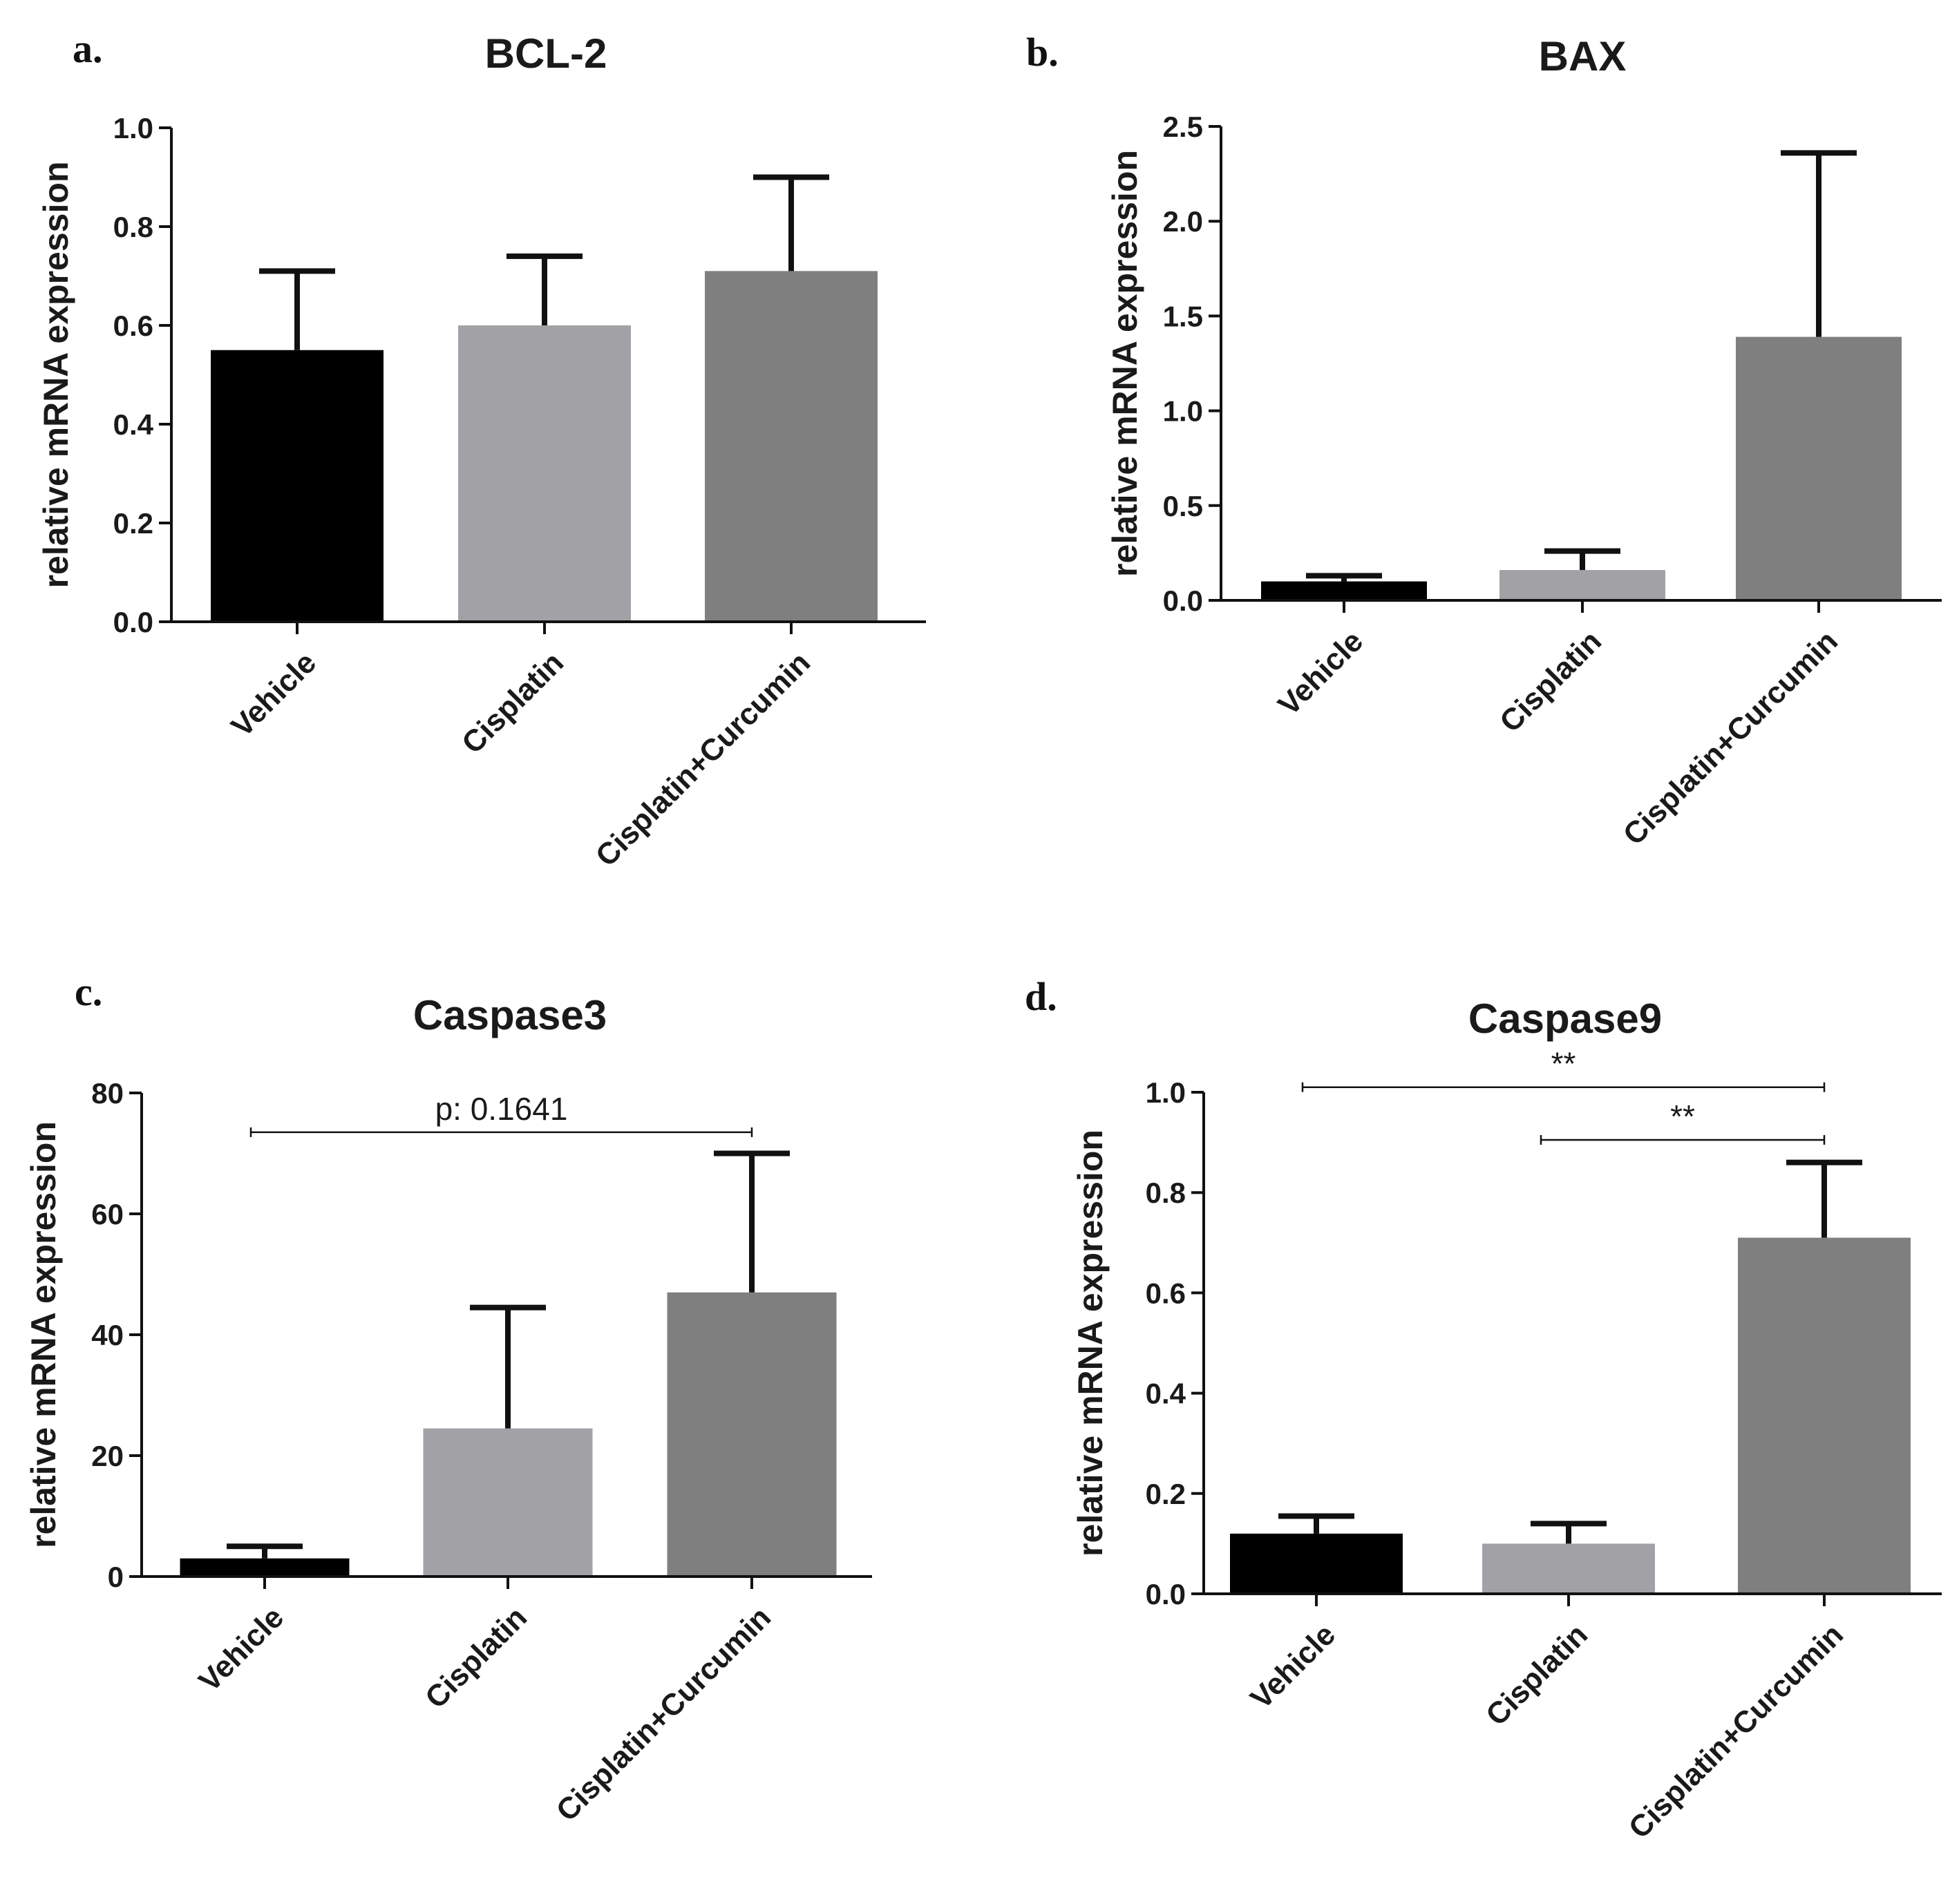  What do you see at coordinates (107, 1214) in the screenshot?
I see `y-tick-label: 60` at bounding box center [107, 1214].